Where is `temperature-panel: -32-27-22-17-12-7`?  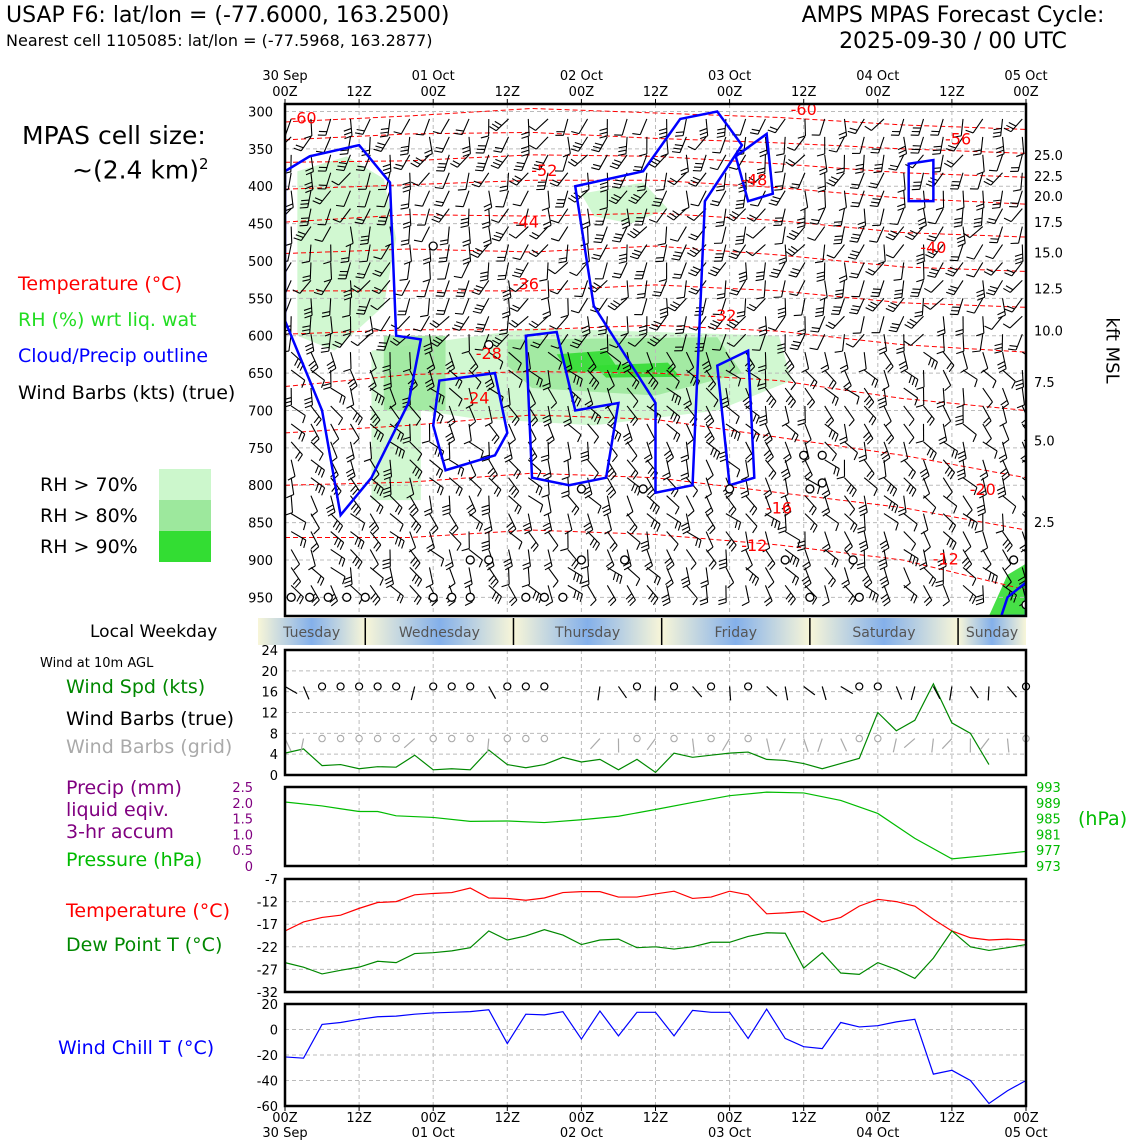 temperature-panel: -32-27-22-17-12-7 is located at coordinates (642, 937).